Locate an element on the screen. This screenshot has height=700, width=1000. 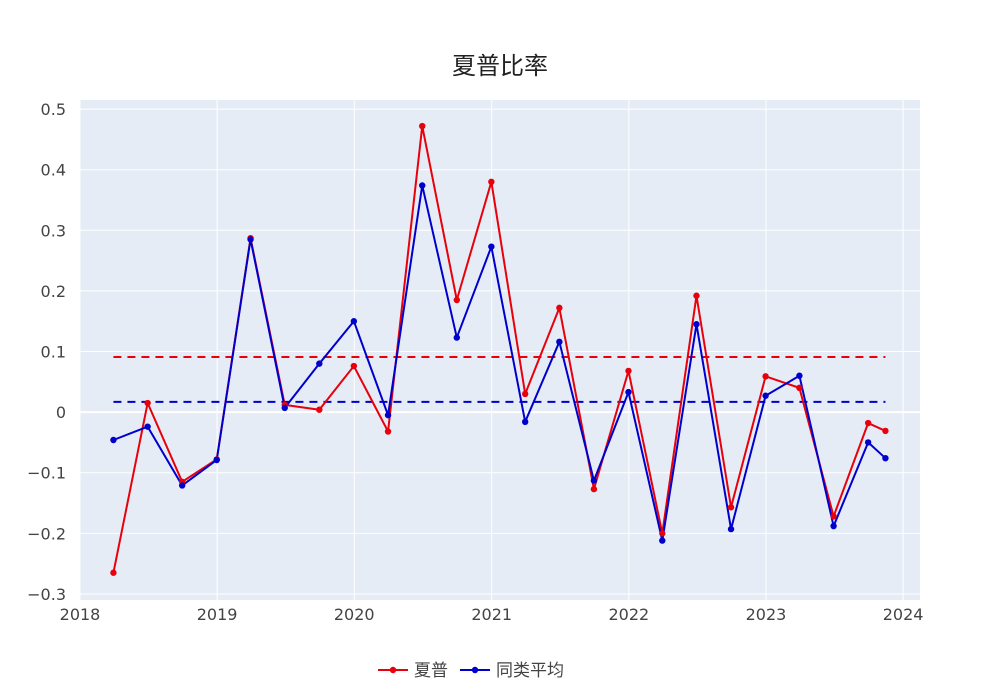
legend-label: 同类平均 is located at coordinates (530, 671).